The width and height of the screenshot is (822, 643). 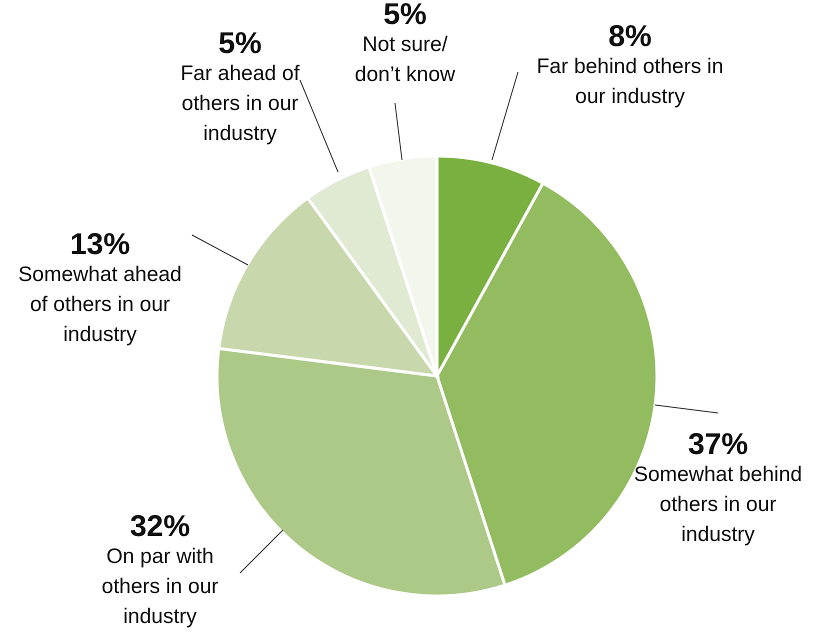 What do you see at coordinates (630, 81) in the screenshot?
I see `slice-label: Far behind others in our industry` at bounding box center [630, 81].